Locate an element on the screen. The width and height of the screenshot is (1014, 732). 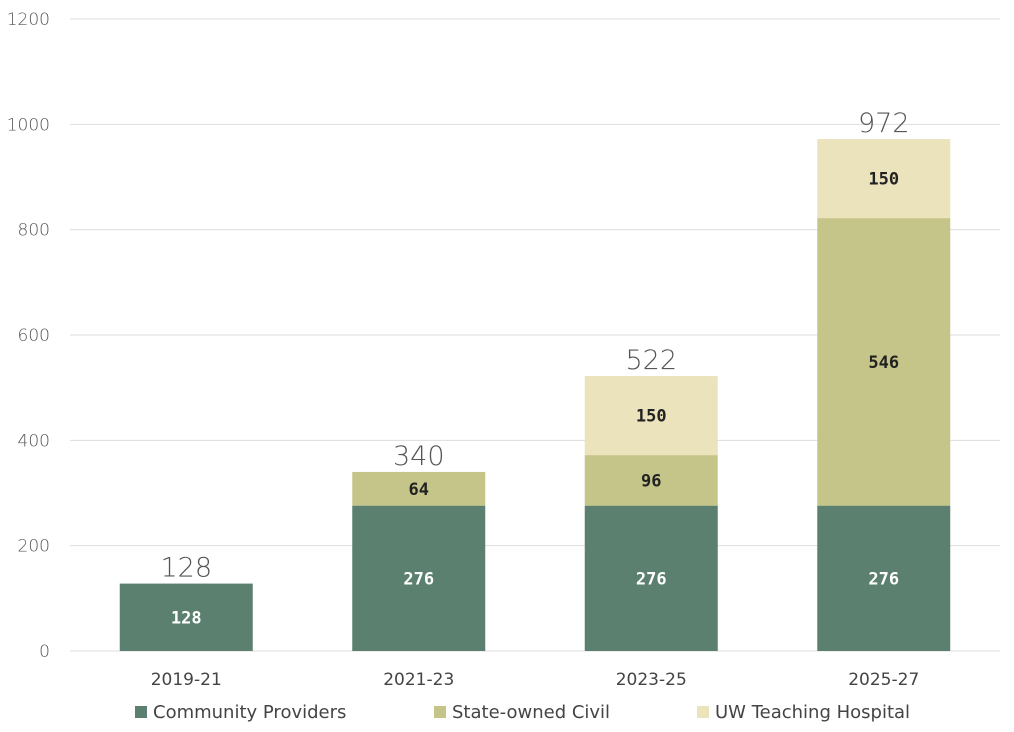
y-tick-label-200: 200 is located at coordinates (34, 547).